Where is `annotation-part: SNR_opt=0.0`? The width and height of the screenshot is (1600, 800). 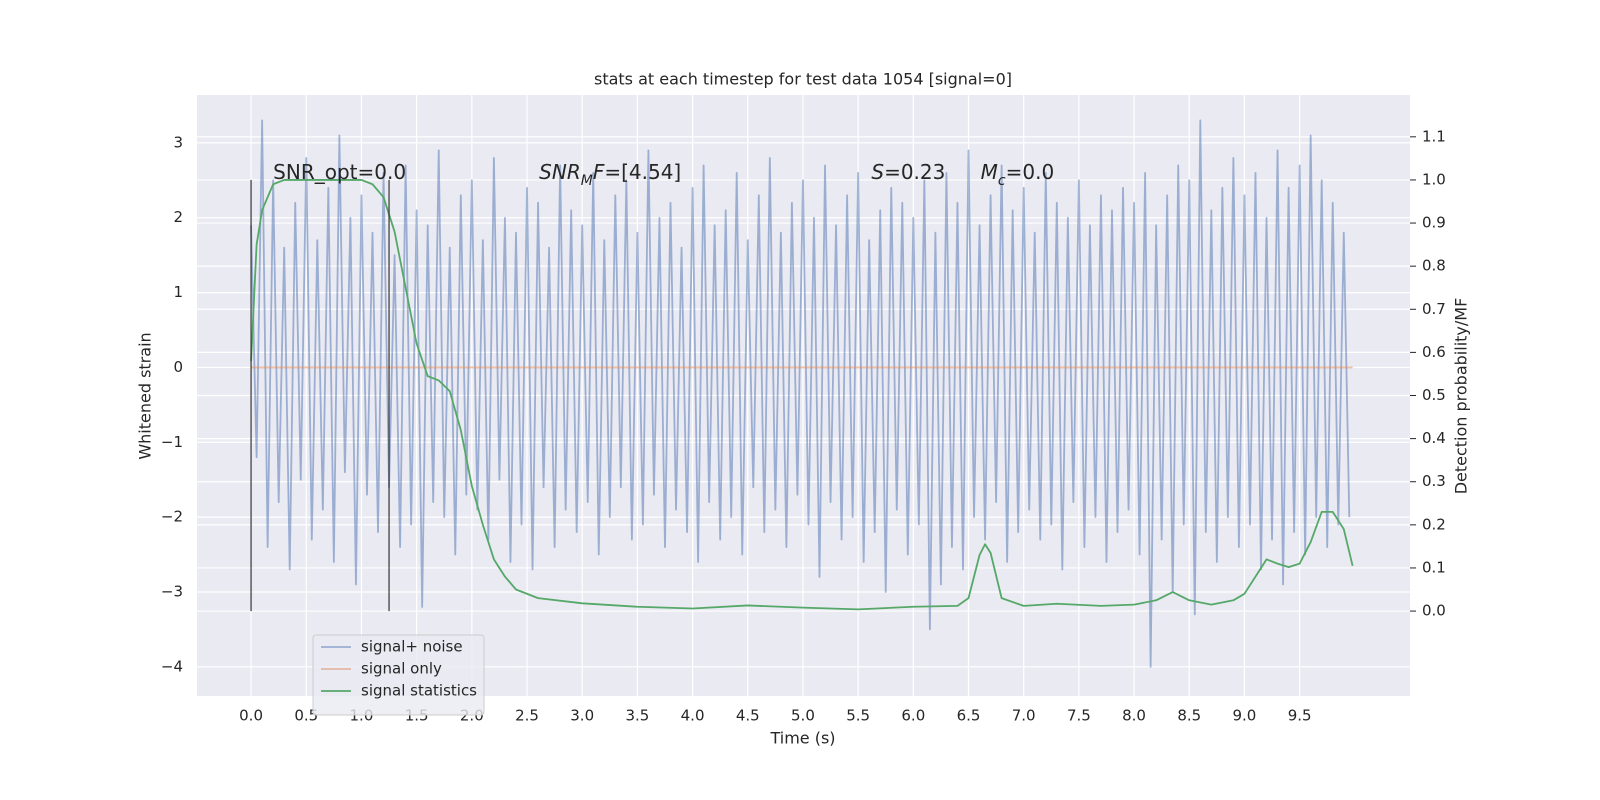 annotation-part: SNR_opt=0.0 is located at coordinates (339, 171).